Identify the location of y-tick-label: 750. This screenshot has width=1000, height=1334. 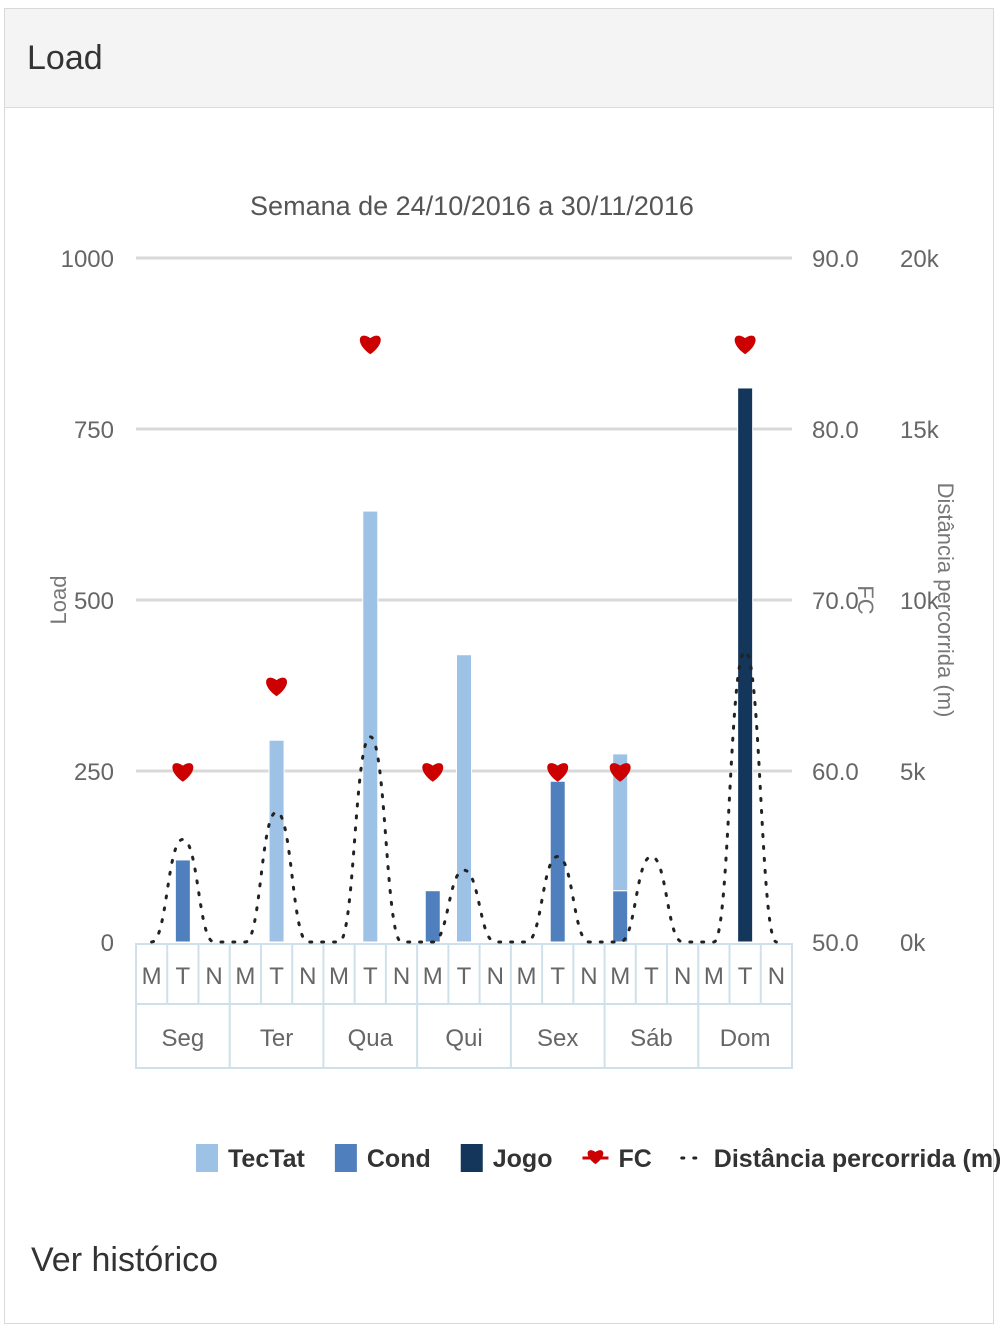
(94, 430).